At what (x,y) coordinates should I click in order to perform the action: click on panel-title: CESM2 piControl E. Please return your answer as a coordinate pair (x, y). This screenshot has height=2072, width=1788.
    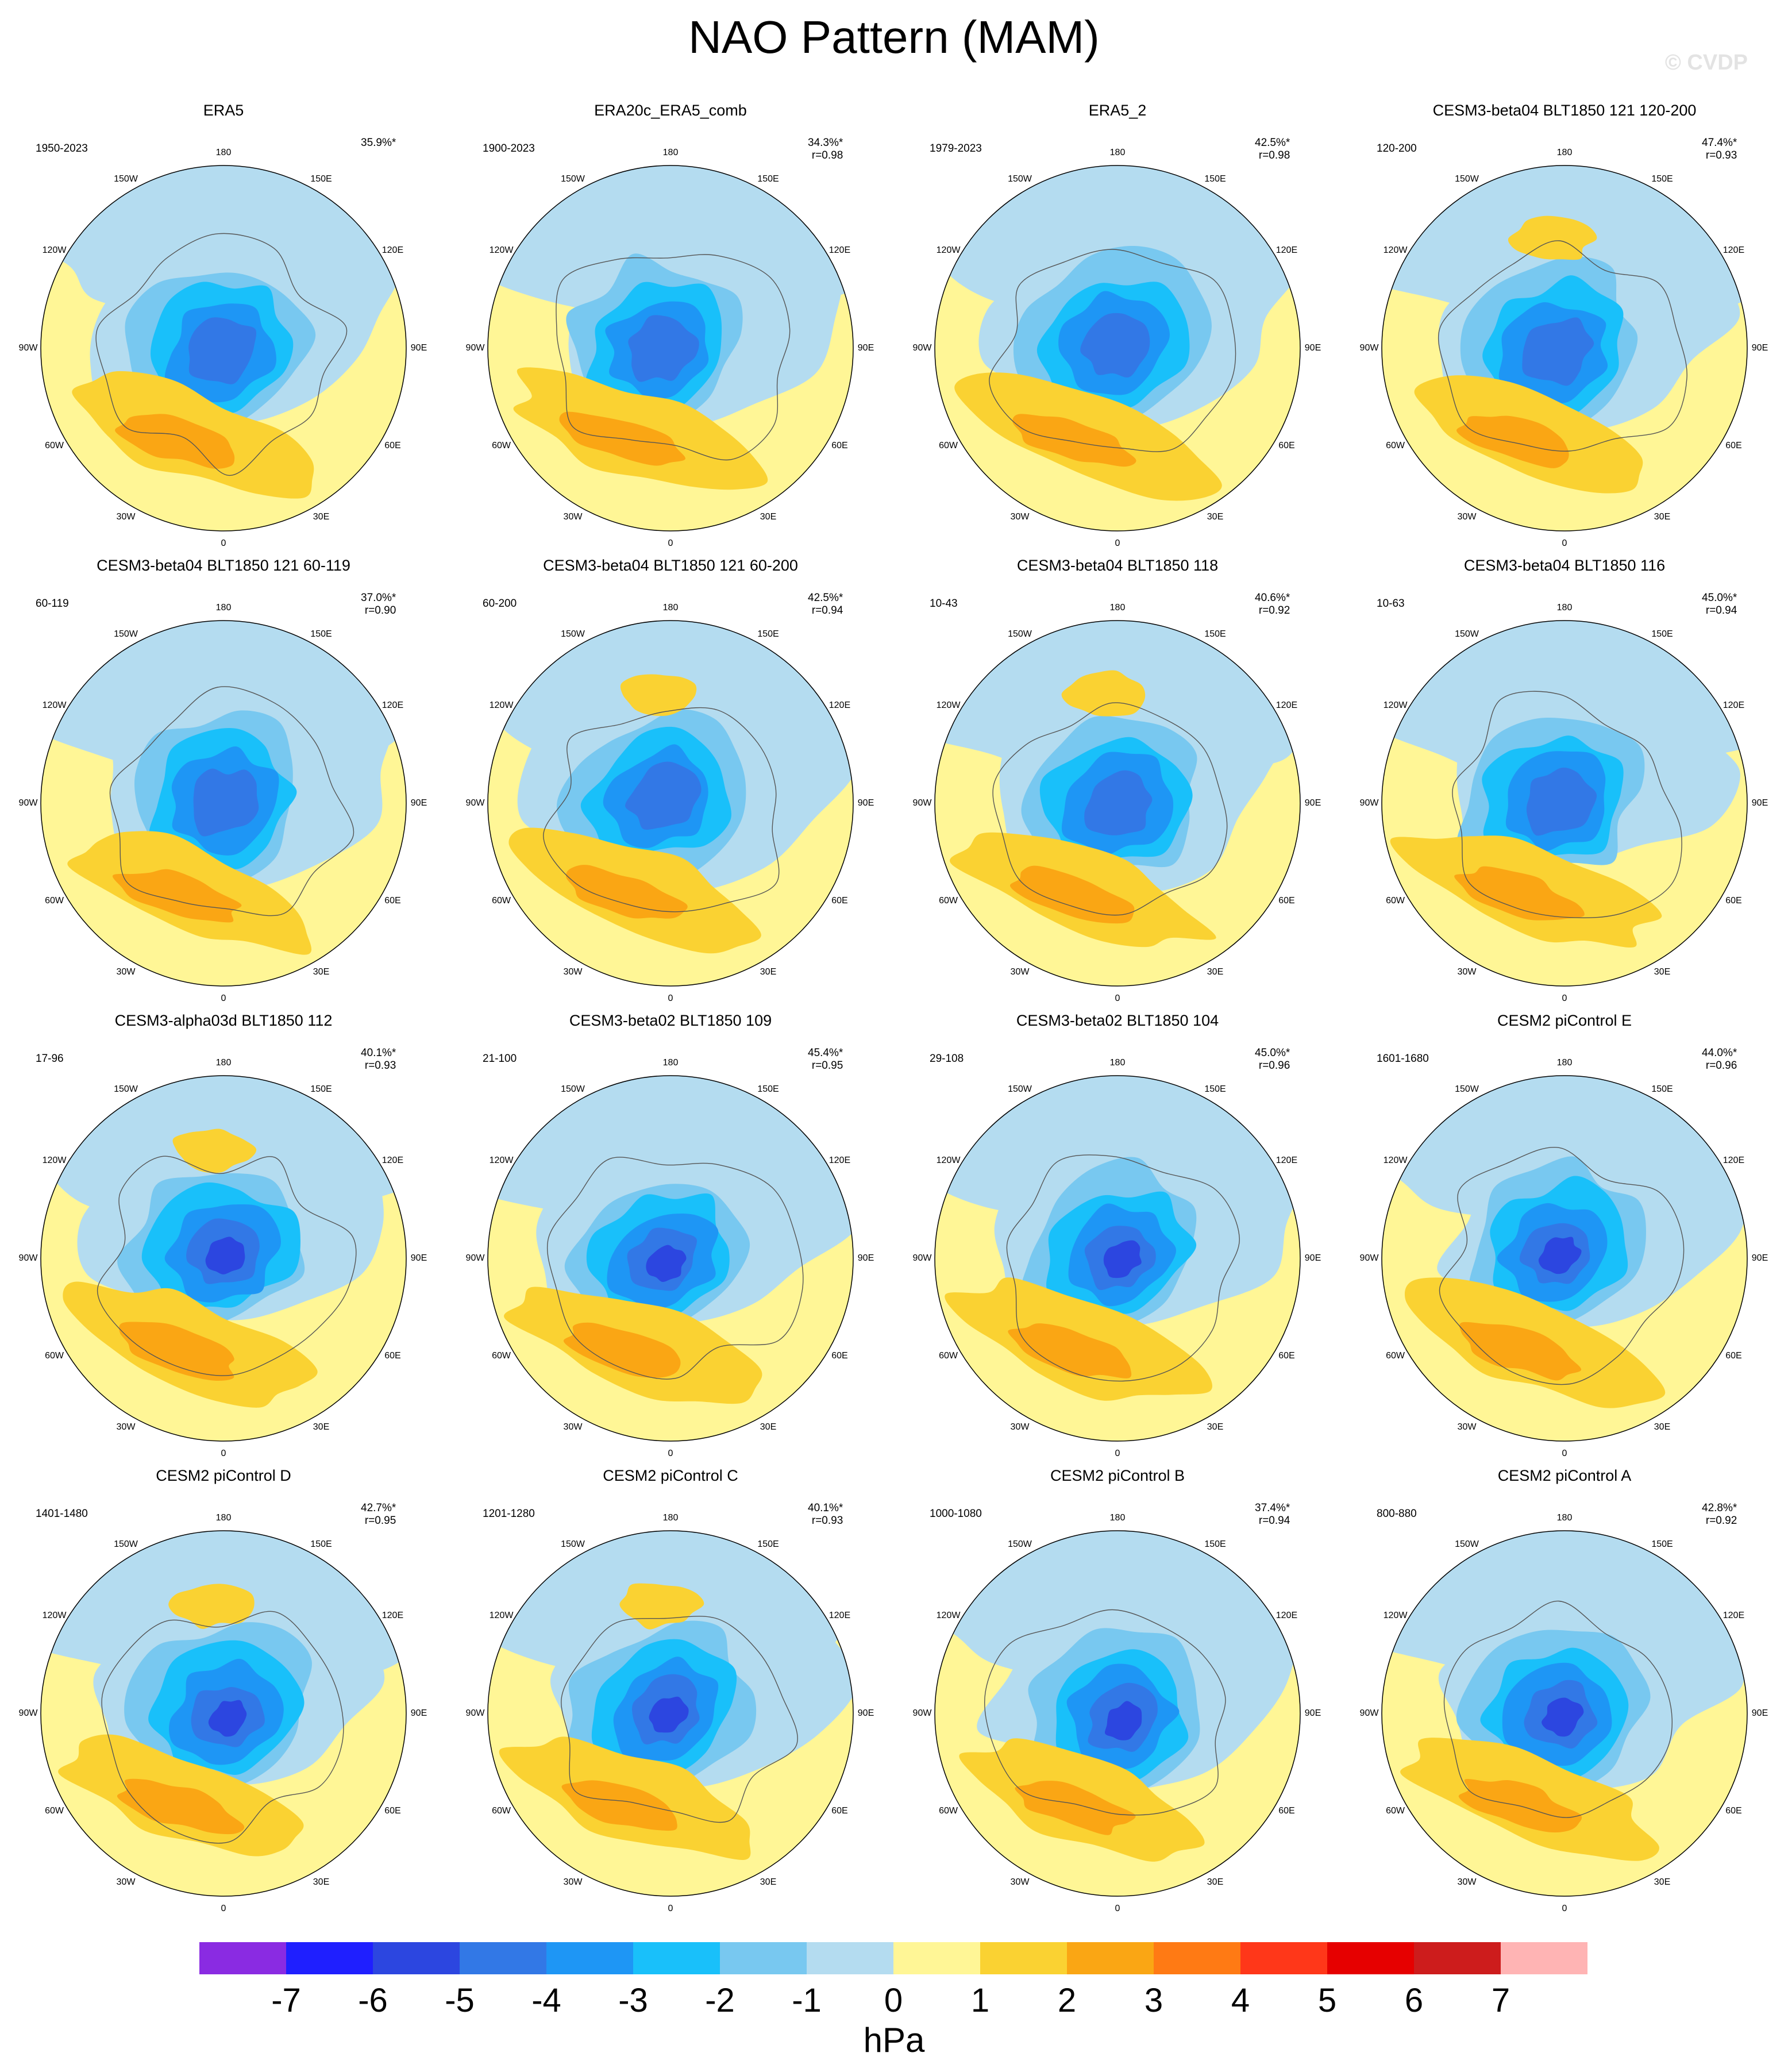
    Looking at the image, I should click on (1564, 1020).